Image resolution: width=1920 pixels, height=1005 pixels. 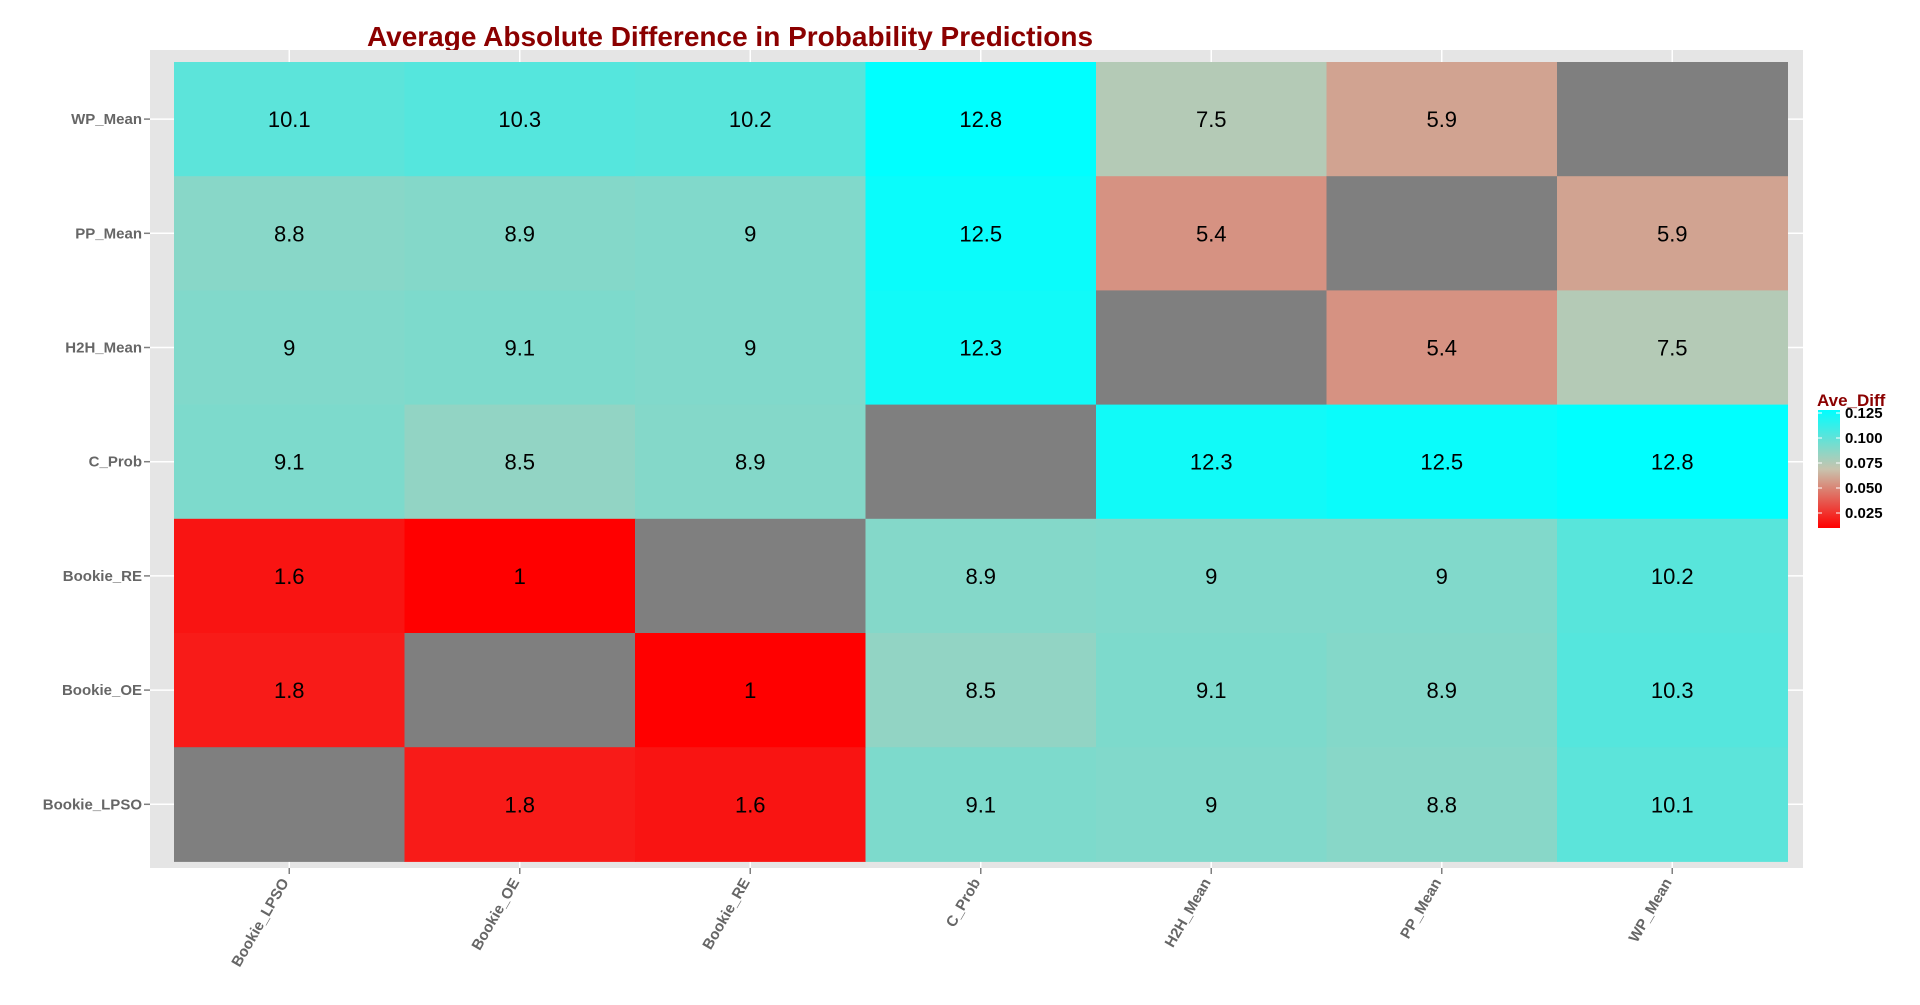 What do you see at coordinates (106, 119) in the screenshot?
I see `y-tick-label: WP_Mean` at bounding box center [106, 119].